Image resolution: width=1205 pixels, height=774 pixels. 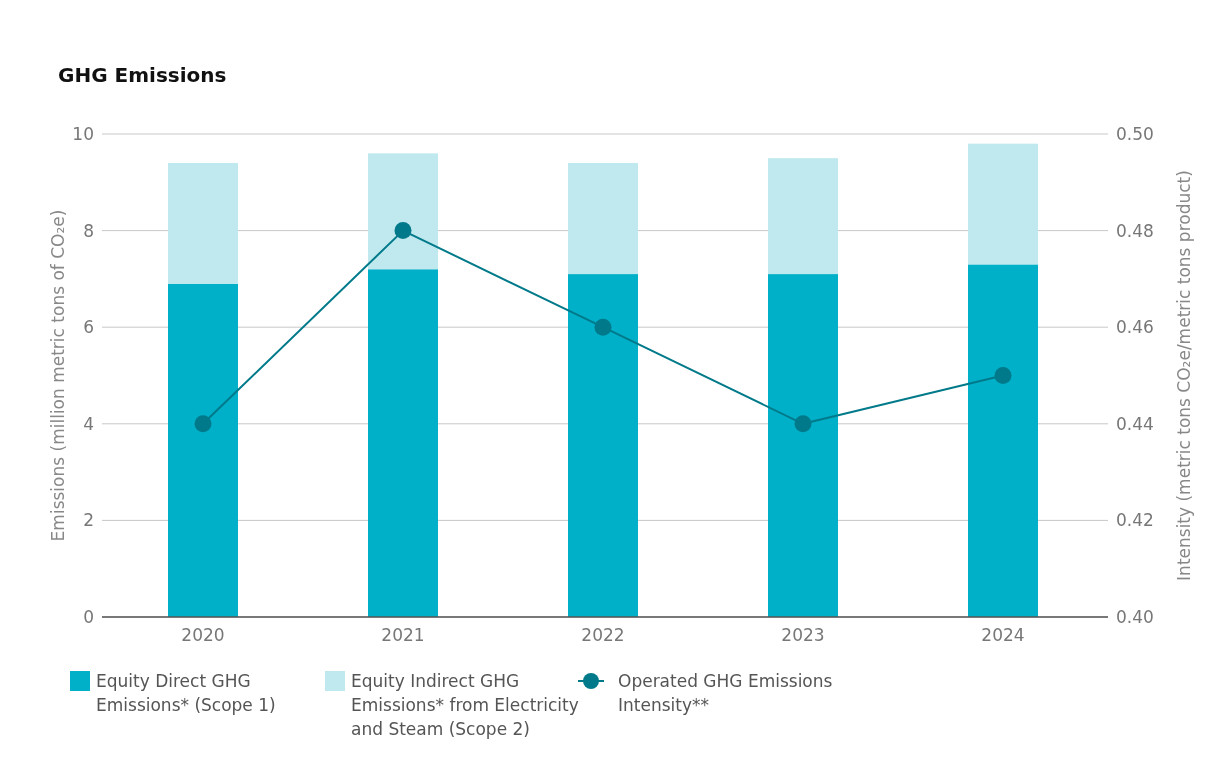 I want to click on y-tick-label: 4, so click(x=88, y=423).